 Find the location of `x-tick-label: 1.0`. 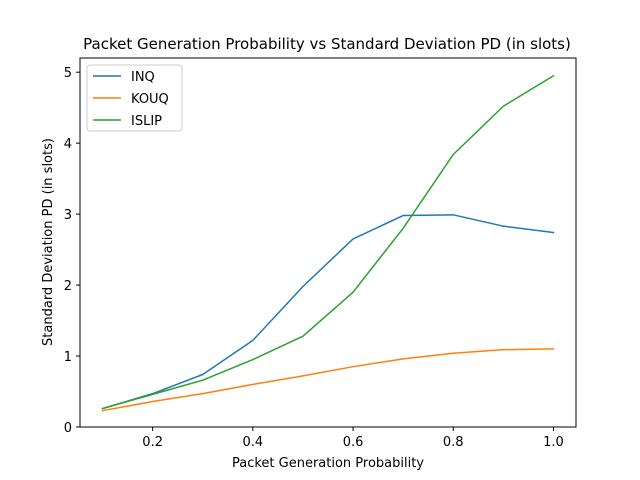

x-tick-label: 1.0 is located at coordinates (553, 442).